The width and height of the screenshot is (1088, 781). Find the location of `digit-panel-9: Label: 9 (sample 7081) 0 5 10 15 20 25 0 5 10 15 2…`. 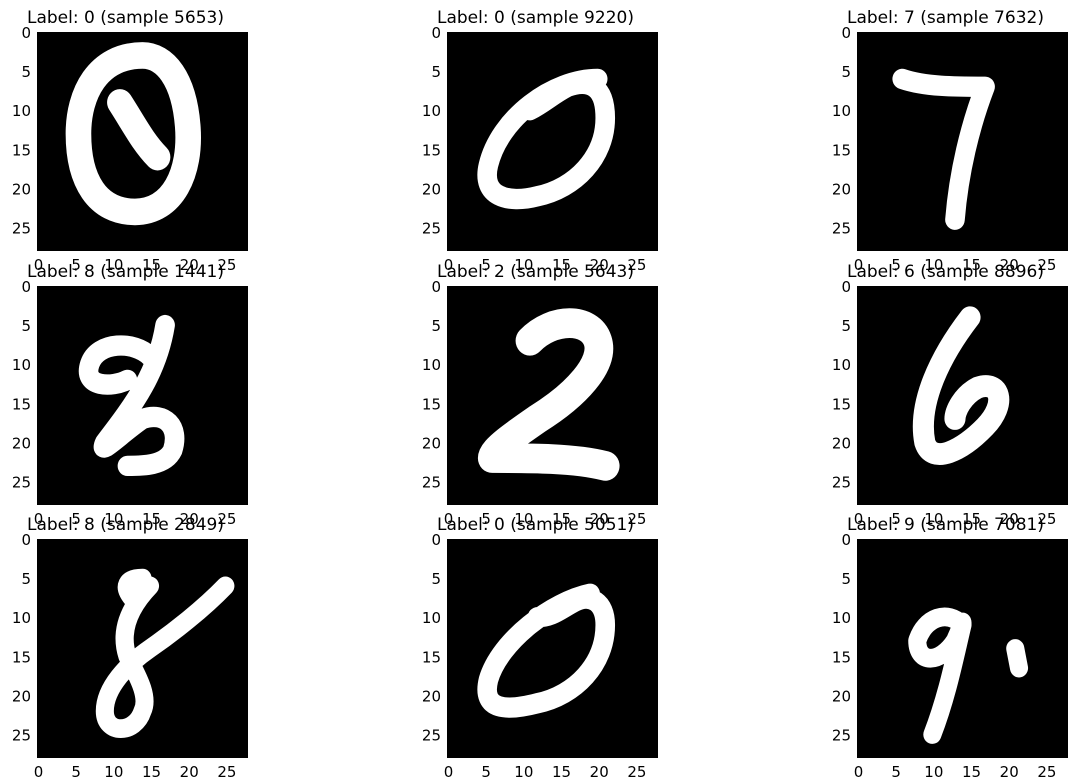

digit-panel-9: Label: 9 (sample 7081) 0 5 10 15 20 25 0 5 10 15 2… is located at coordinates (950, 648).